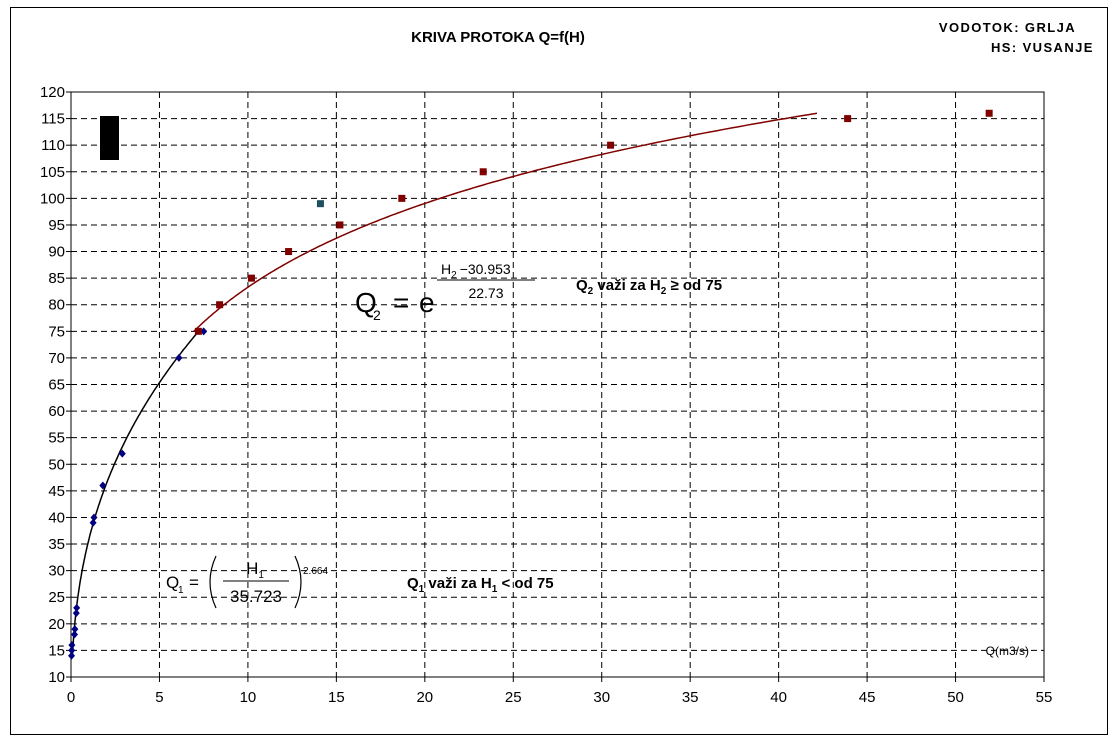 This screenshot has width=1114, height=740. I want to click on eq2-h-symbol: H, so click(446, 269).